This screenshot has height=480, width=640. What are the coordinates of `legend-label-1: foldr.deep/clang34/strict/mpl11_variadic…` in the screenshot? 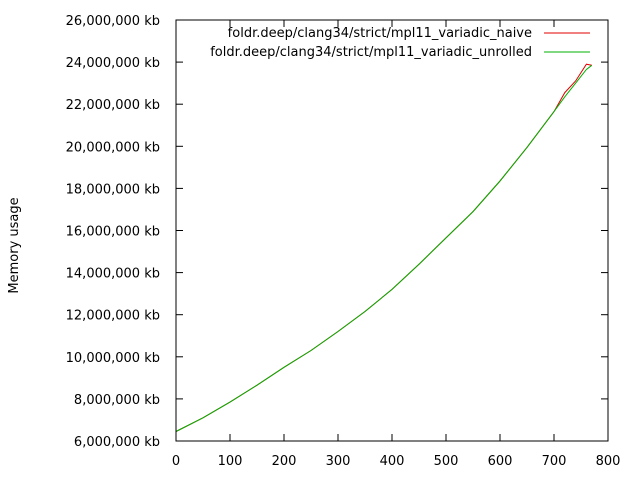 It's located at (380, 33).